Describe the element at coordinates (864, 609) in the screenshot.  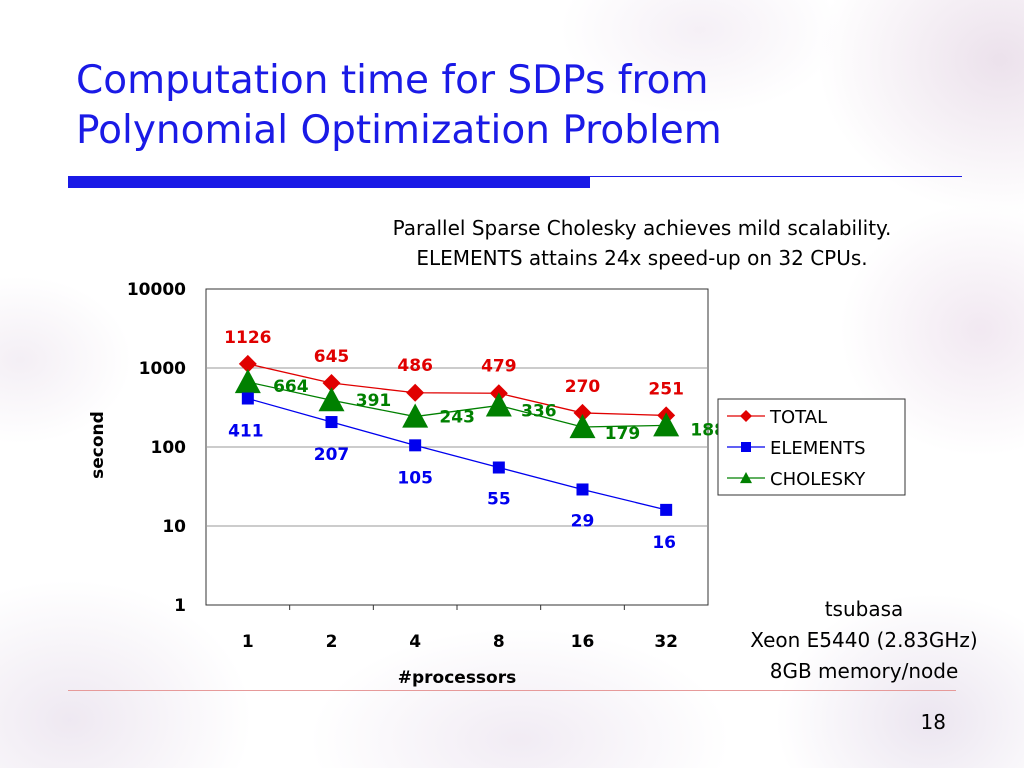
I see `machine-name: tsubasa` at that location.